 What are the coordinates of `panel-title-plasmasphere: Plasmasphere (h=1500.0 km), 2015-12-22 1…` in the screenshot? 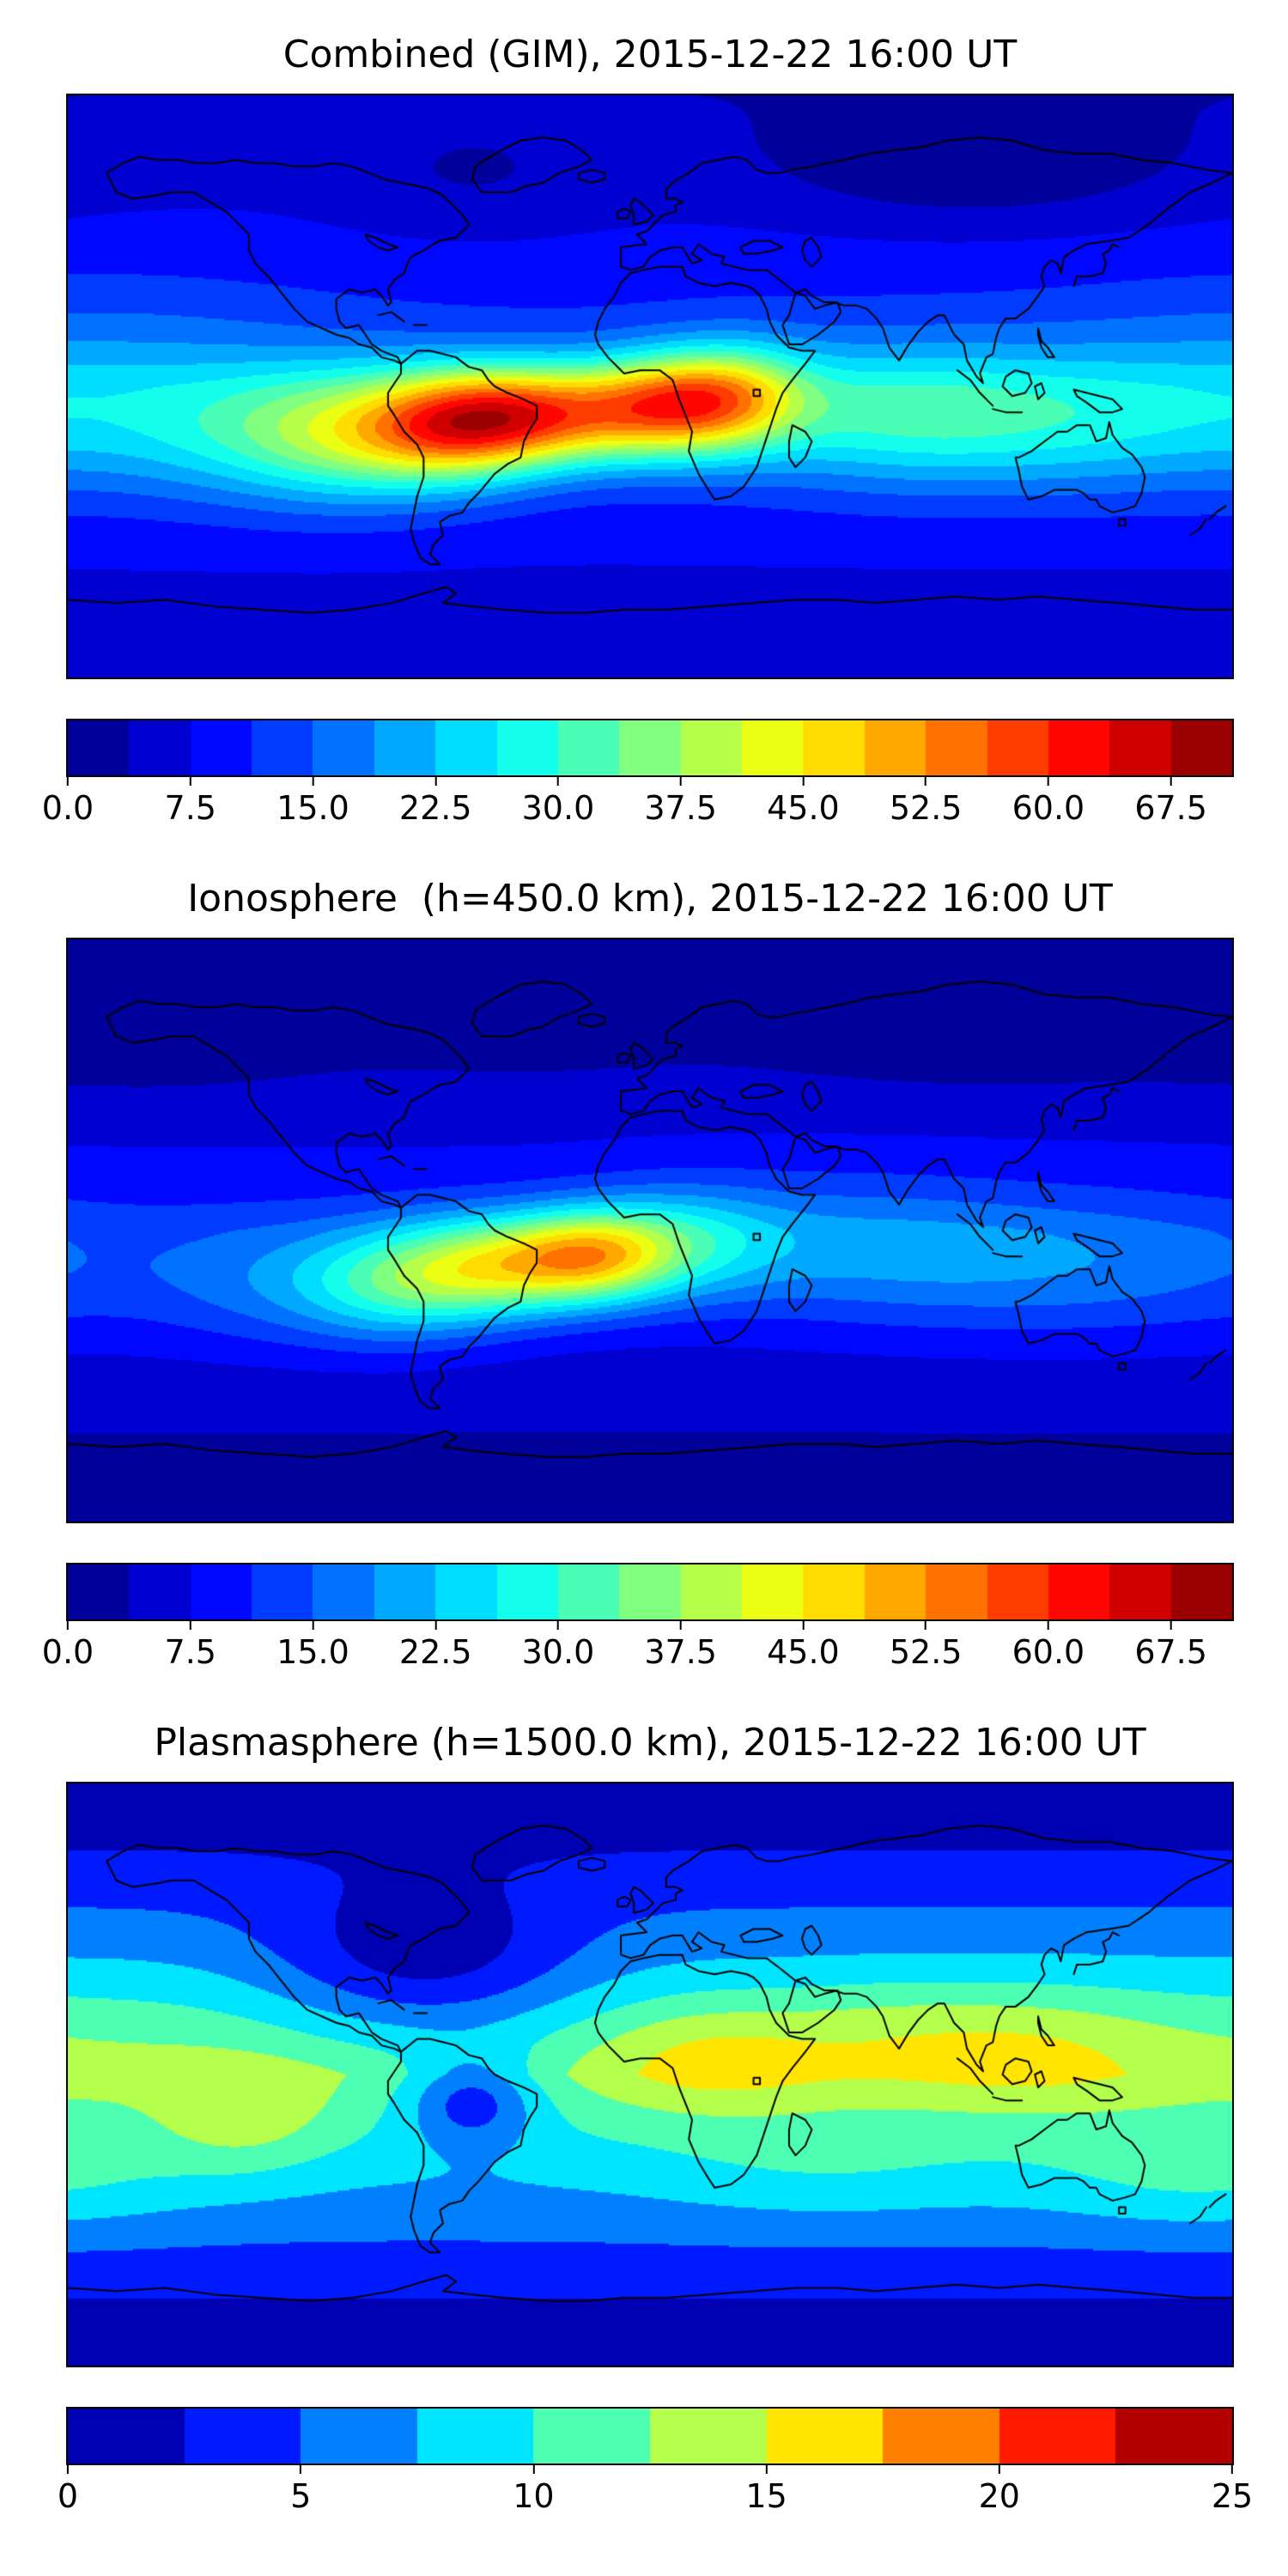 It's located at (650, 1743).